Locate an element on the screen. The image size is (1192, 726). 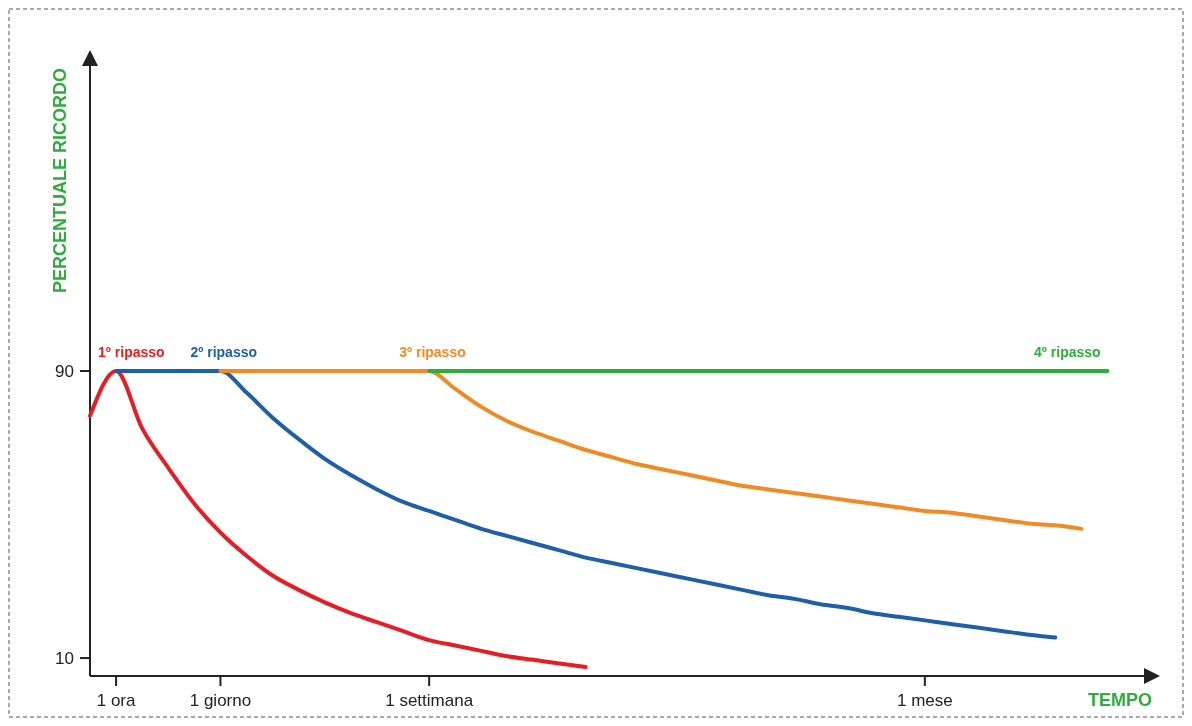
x-tick-label: 1 giorno is located at coordinates (220, 700).